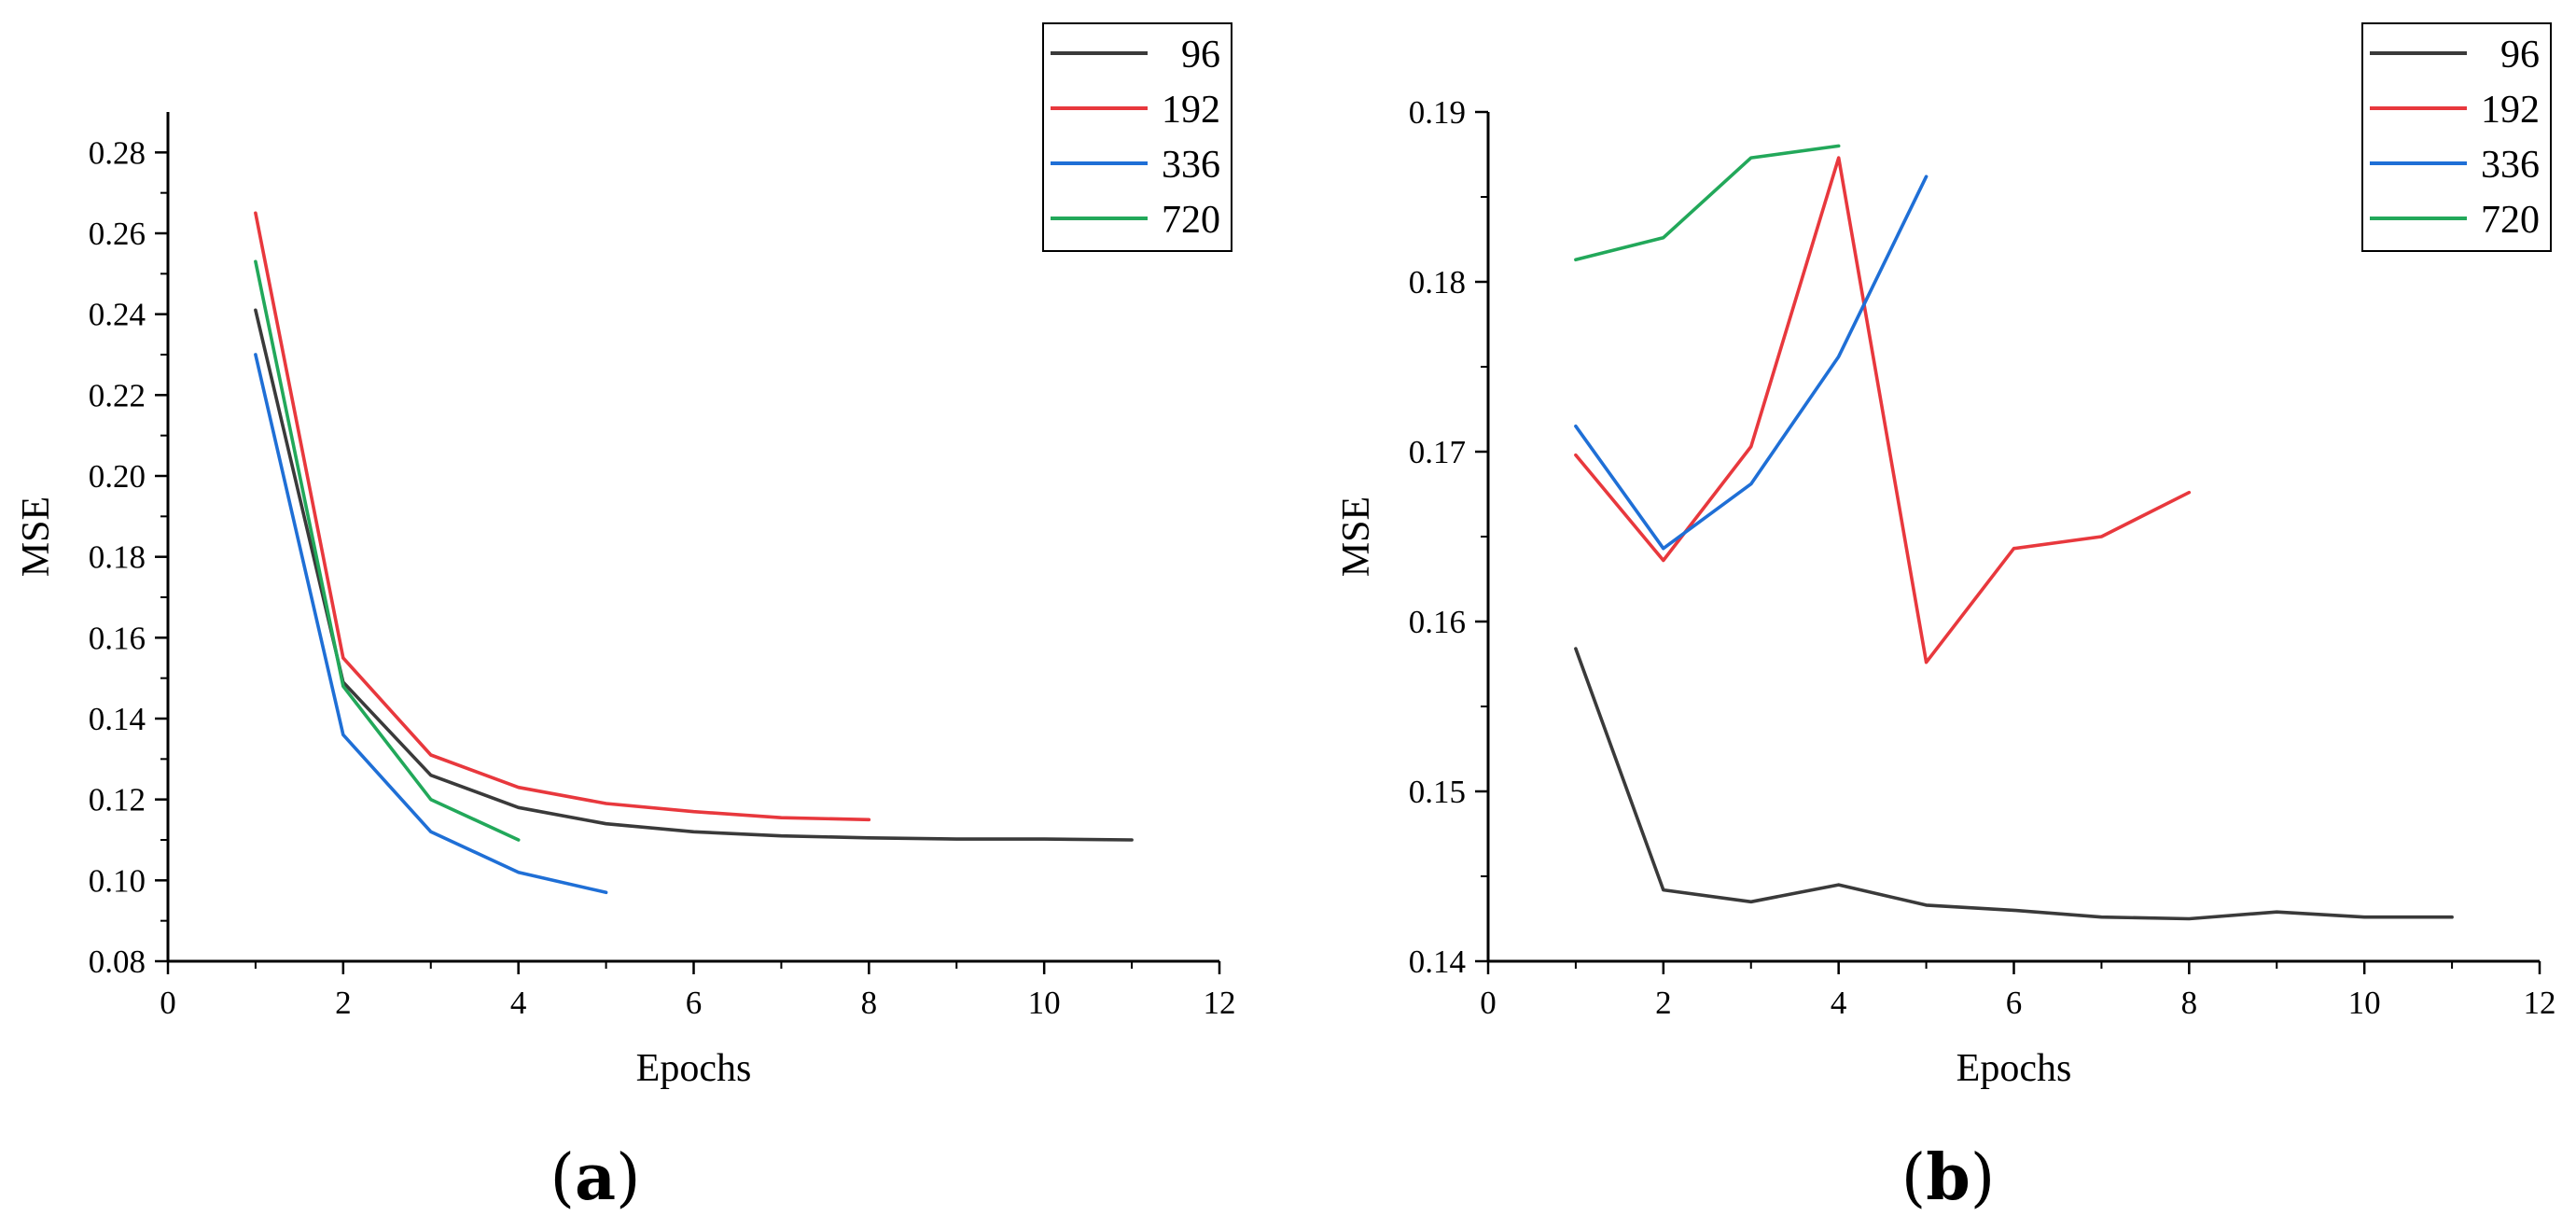  Describe the element at coordinates (118, 152) in the screenshot. I see `y-tick-label: 0.28` at that location.